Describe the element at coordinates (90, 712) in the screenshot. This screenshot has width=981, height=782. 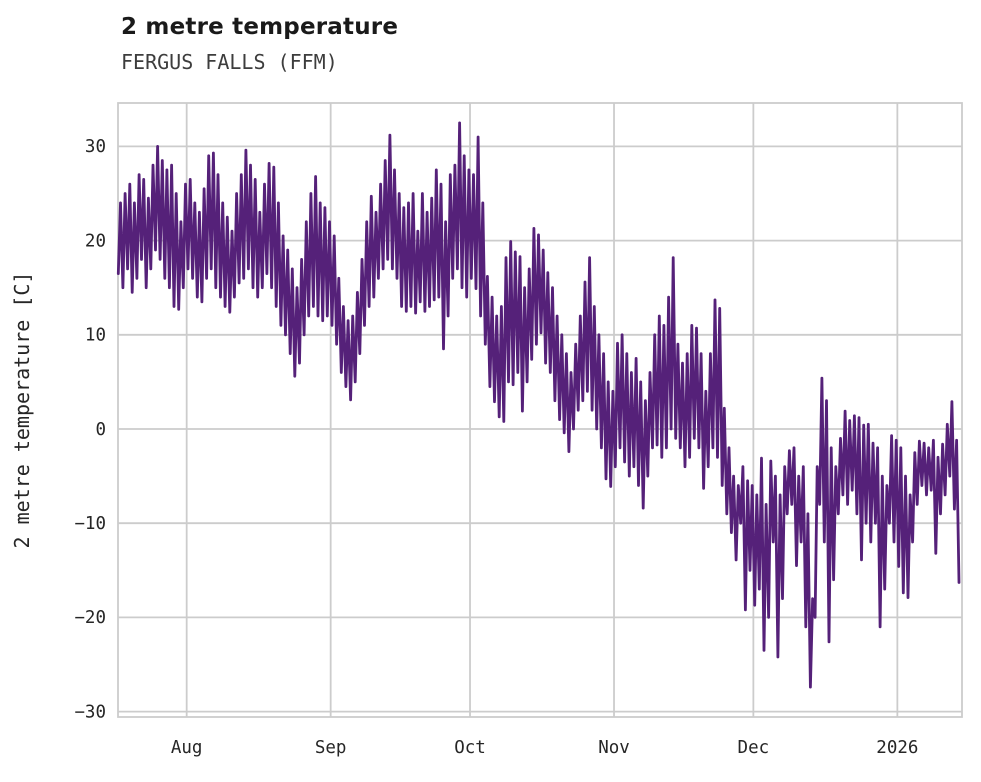
I see `y-tick-label: −30` at that location.